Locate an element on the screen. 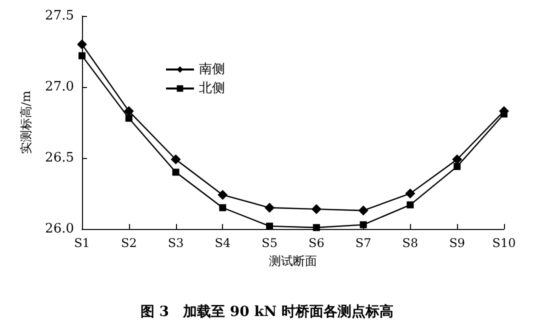  legend-label: 北侧 is located at coordinates (212, 88).